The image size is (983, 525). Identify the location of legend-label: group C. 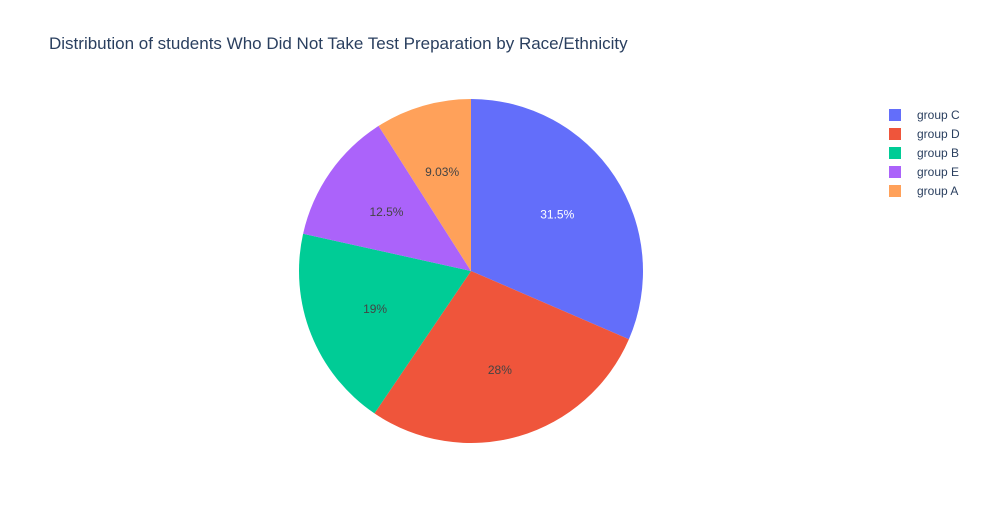
(938, 114).